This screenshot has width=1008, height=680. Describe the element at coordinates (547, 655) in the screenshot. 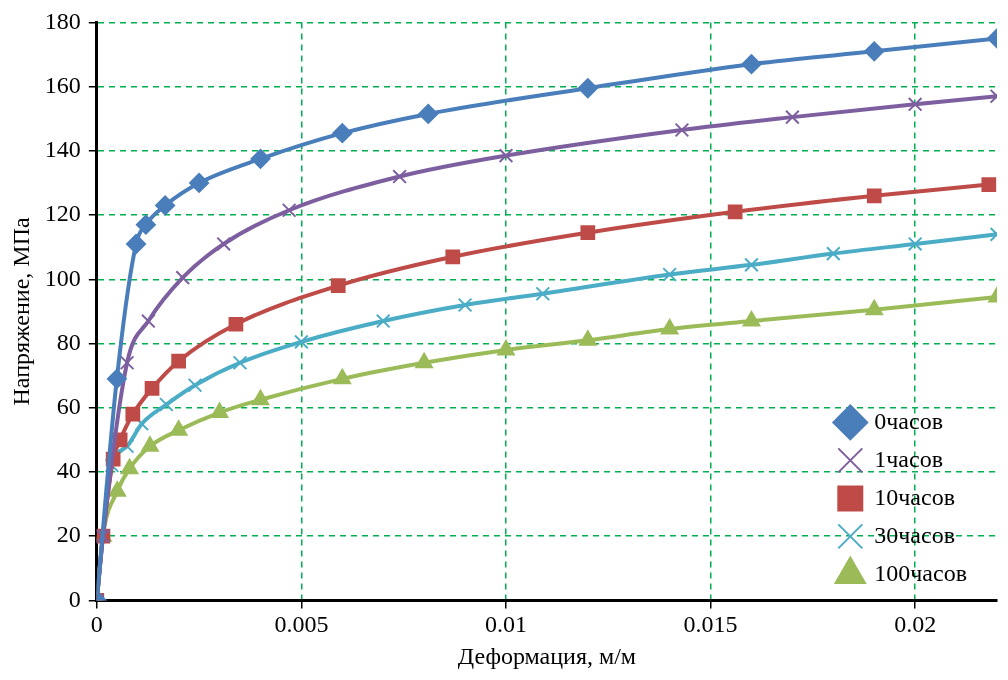

I see `x-axis-title: Деформация, м/м` at that location.